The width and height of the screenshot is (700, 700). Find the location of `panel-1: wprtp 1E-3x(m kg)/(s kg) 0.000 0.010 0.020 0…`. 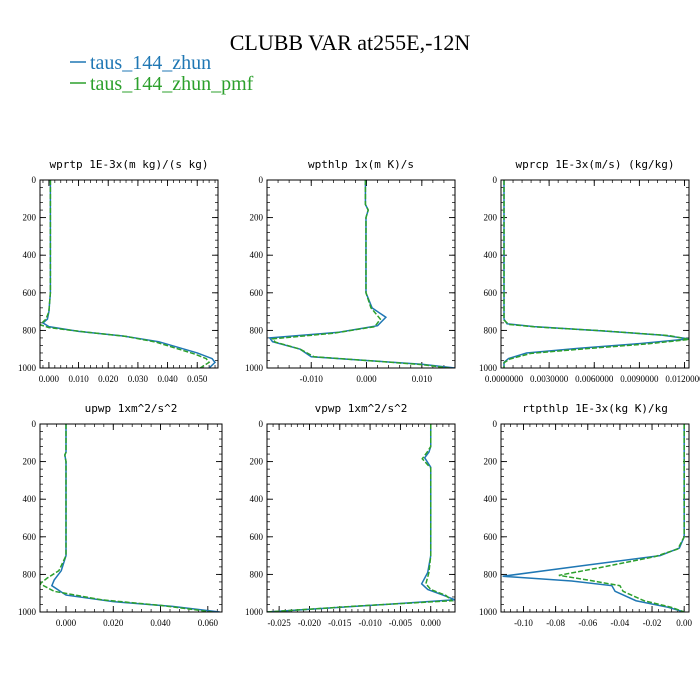

panel-1: wprtp 1E-3x(m kg)/(s kg) 0.000 0.010 0.020 0… is located at coordinates (118, 271).